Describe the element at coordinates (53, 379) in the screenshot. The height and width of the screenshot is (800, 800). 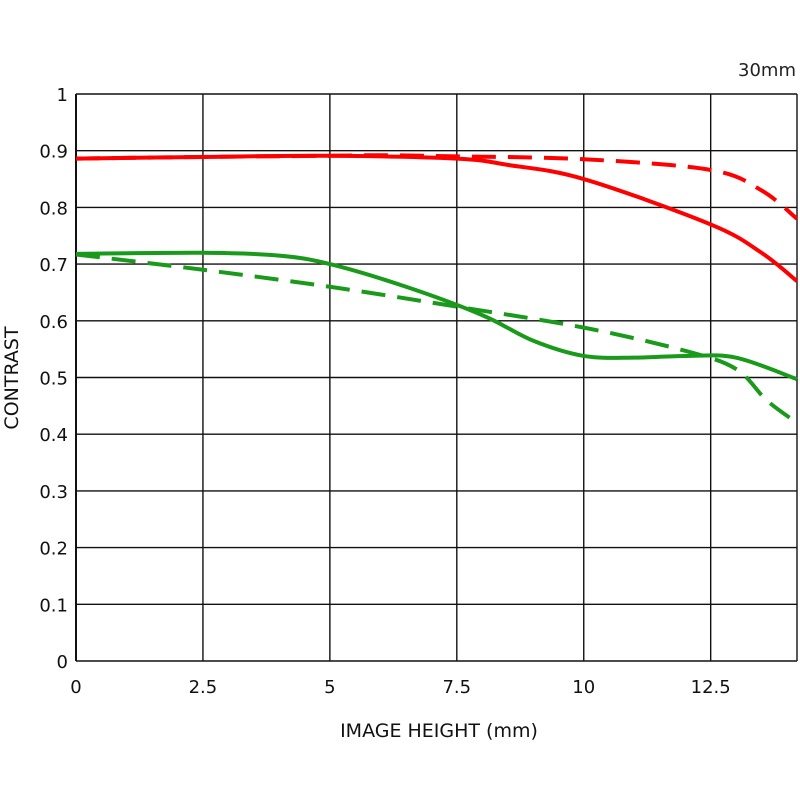
I see `y-tick-label: 0.5` at that location.